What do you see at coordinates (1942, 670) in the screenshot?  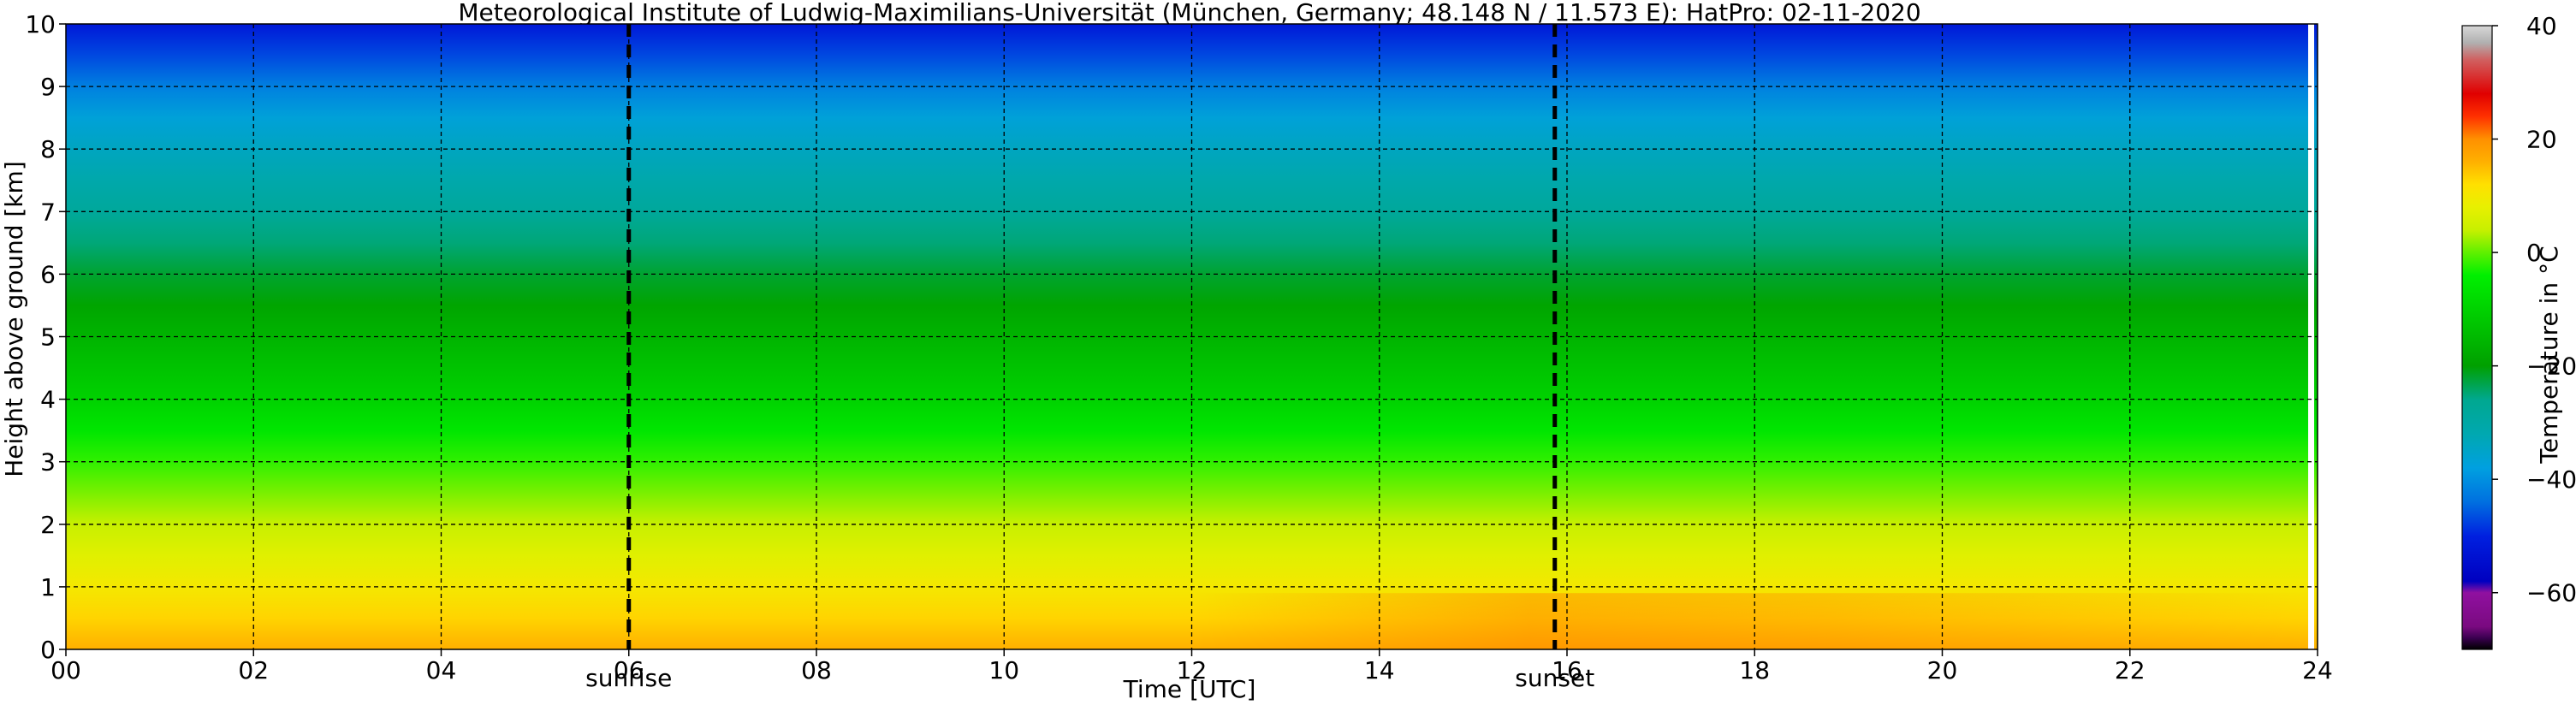 I see `x-tick-label: 20` at bounding box center [1942, 670].